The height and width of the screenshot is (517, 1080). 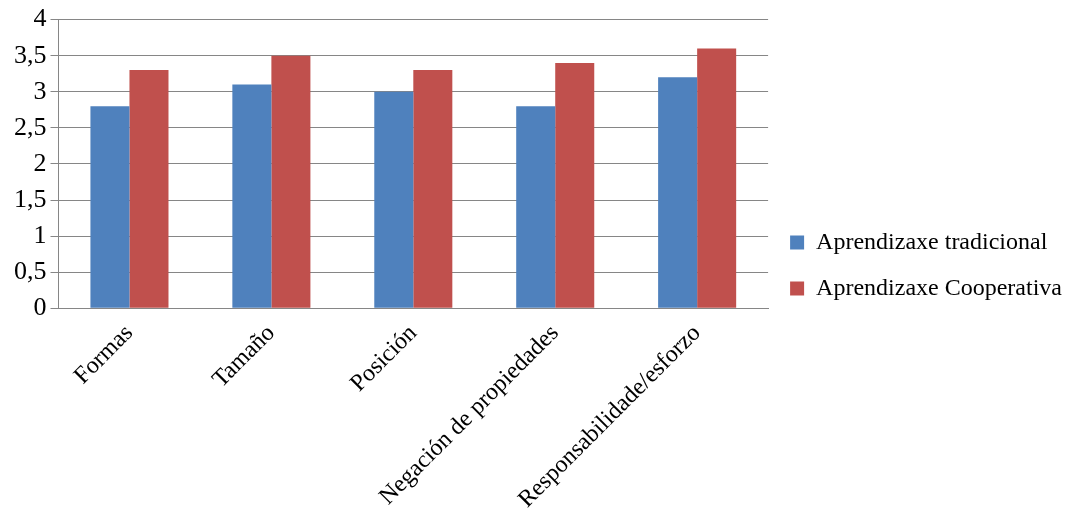 I want to click on y-tick-label: 4, so click(x=40, y=18).